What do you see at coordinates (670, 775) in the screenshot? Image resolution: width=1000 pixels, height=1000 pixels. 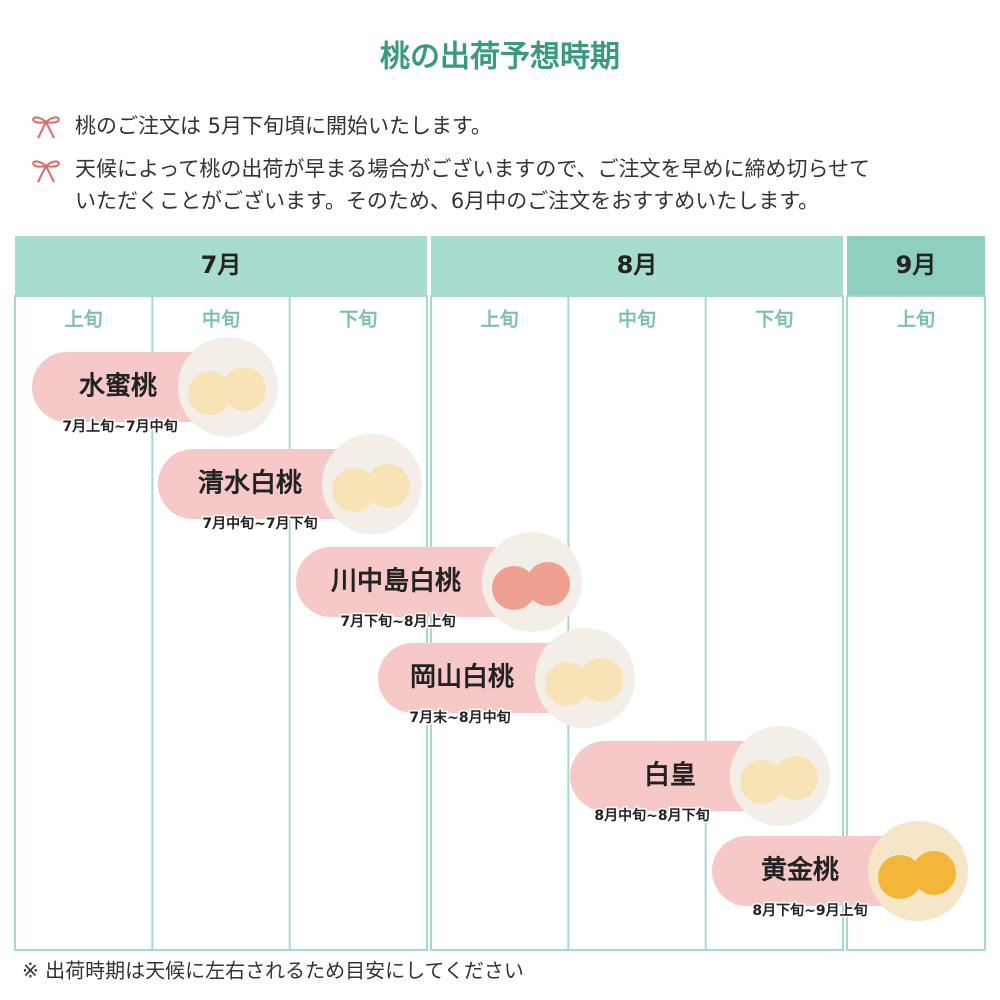 I see `variety-name: 白皇` at bounding box center [670, 775].